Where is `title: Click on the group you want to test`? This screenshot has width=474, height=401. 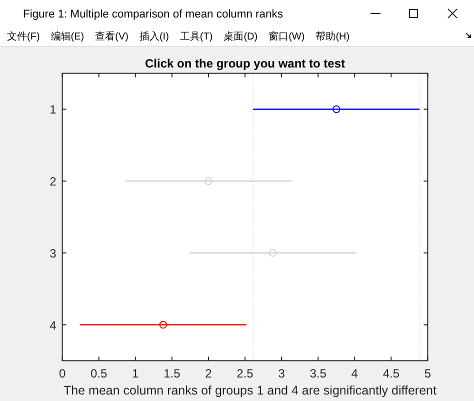 title: Click on the group you want to test is located at coordinates (245, 63).